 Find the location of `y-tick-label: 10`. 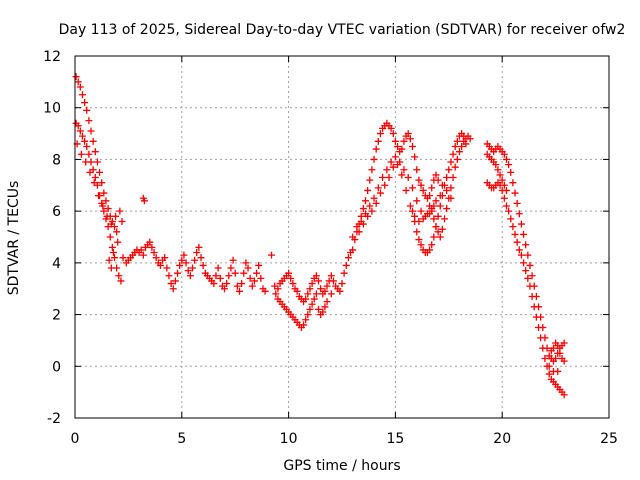

y-tick-label: 10 is located at coordinates (52, 109).